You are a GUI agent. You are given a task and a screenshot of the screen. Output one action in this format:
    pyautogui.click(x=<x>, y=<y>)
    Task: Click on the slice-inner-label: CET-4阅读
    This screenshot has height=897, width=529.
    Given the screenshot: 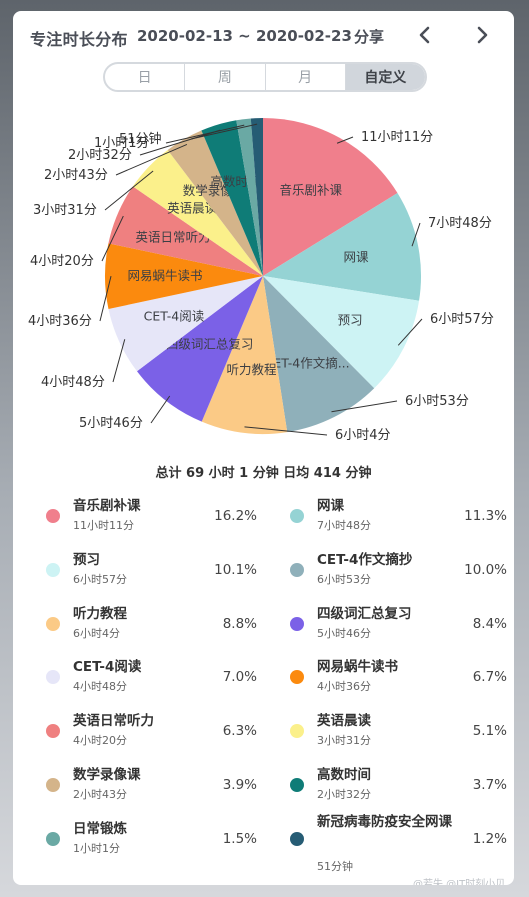 What is the action you would take?
    pyautogui.click(x=174, y=316)
    